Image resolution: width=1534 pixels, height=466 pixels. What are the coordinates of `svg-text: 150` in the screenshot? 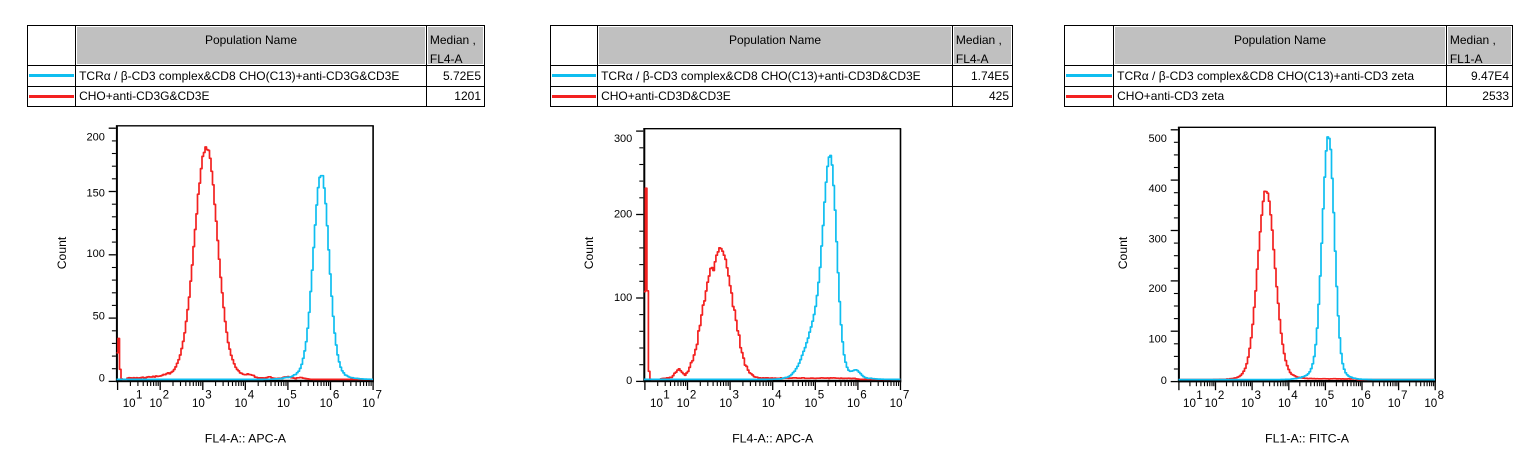 It's located at (96, 194).